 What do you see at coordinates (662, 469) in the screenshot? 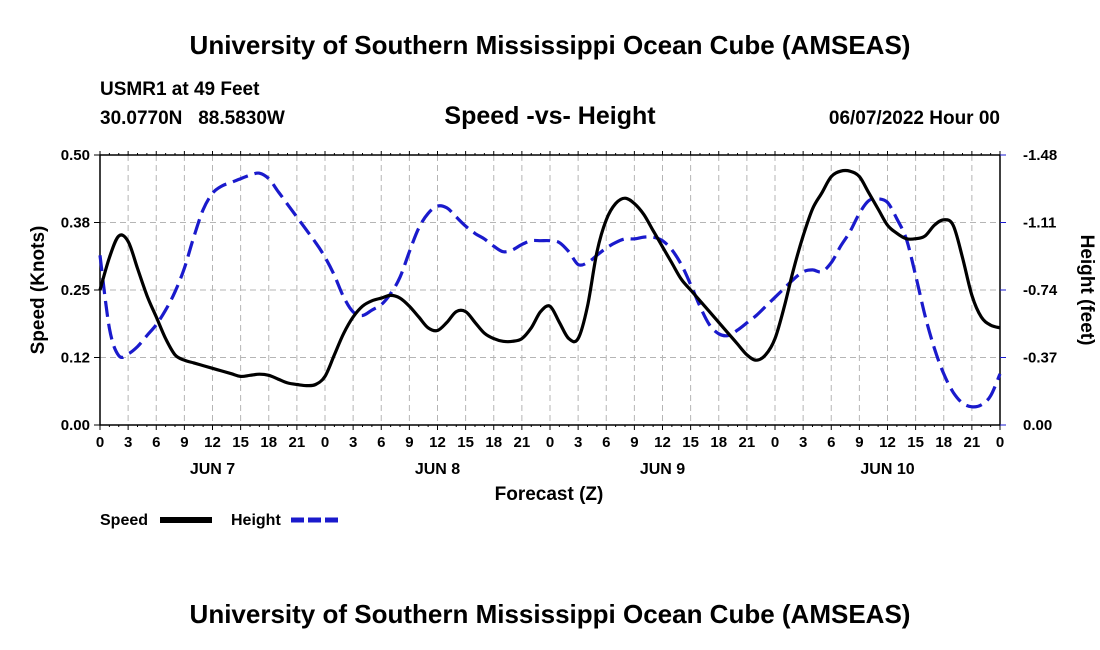
I see `day-label: JUN 9` at bounding box center [662, 469].